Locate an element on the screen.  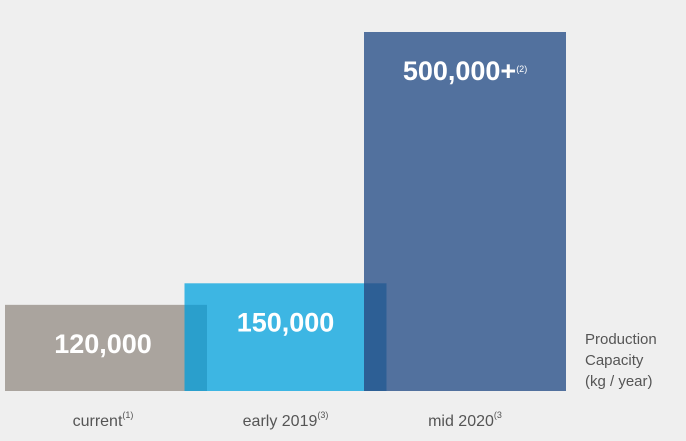
category-text: mid 2020 is located at coordinates (461, 421).